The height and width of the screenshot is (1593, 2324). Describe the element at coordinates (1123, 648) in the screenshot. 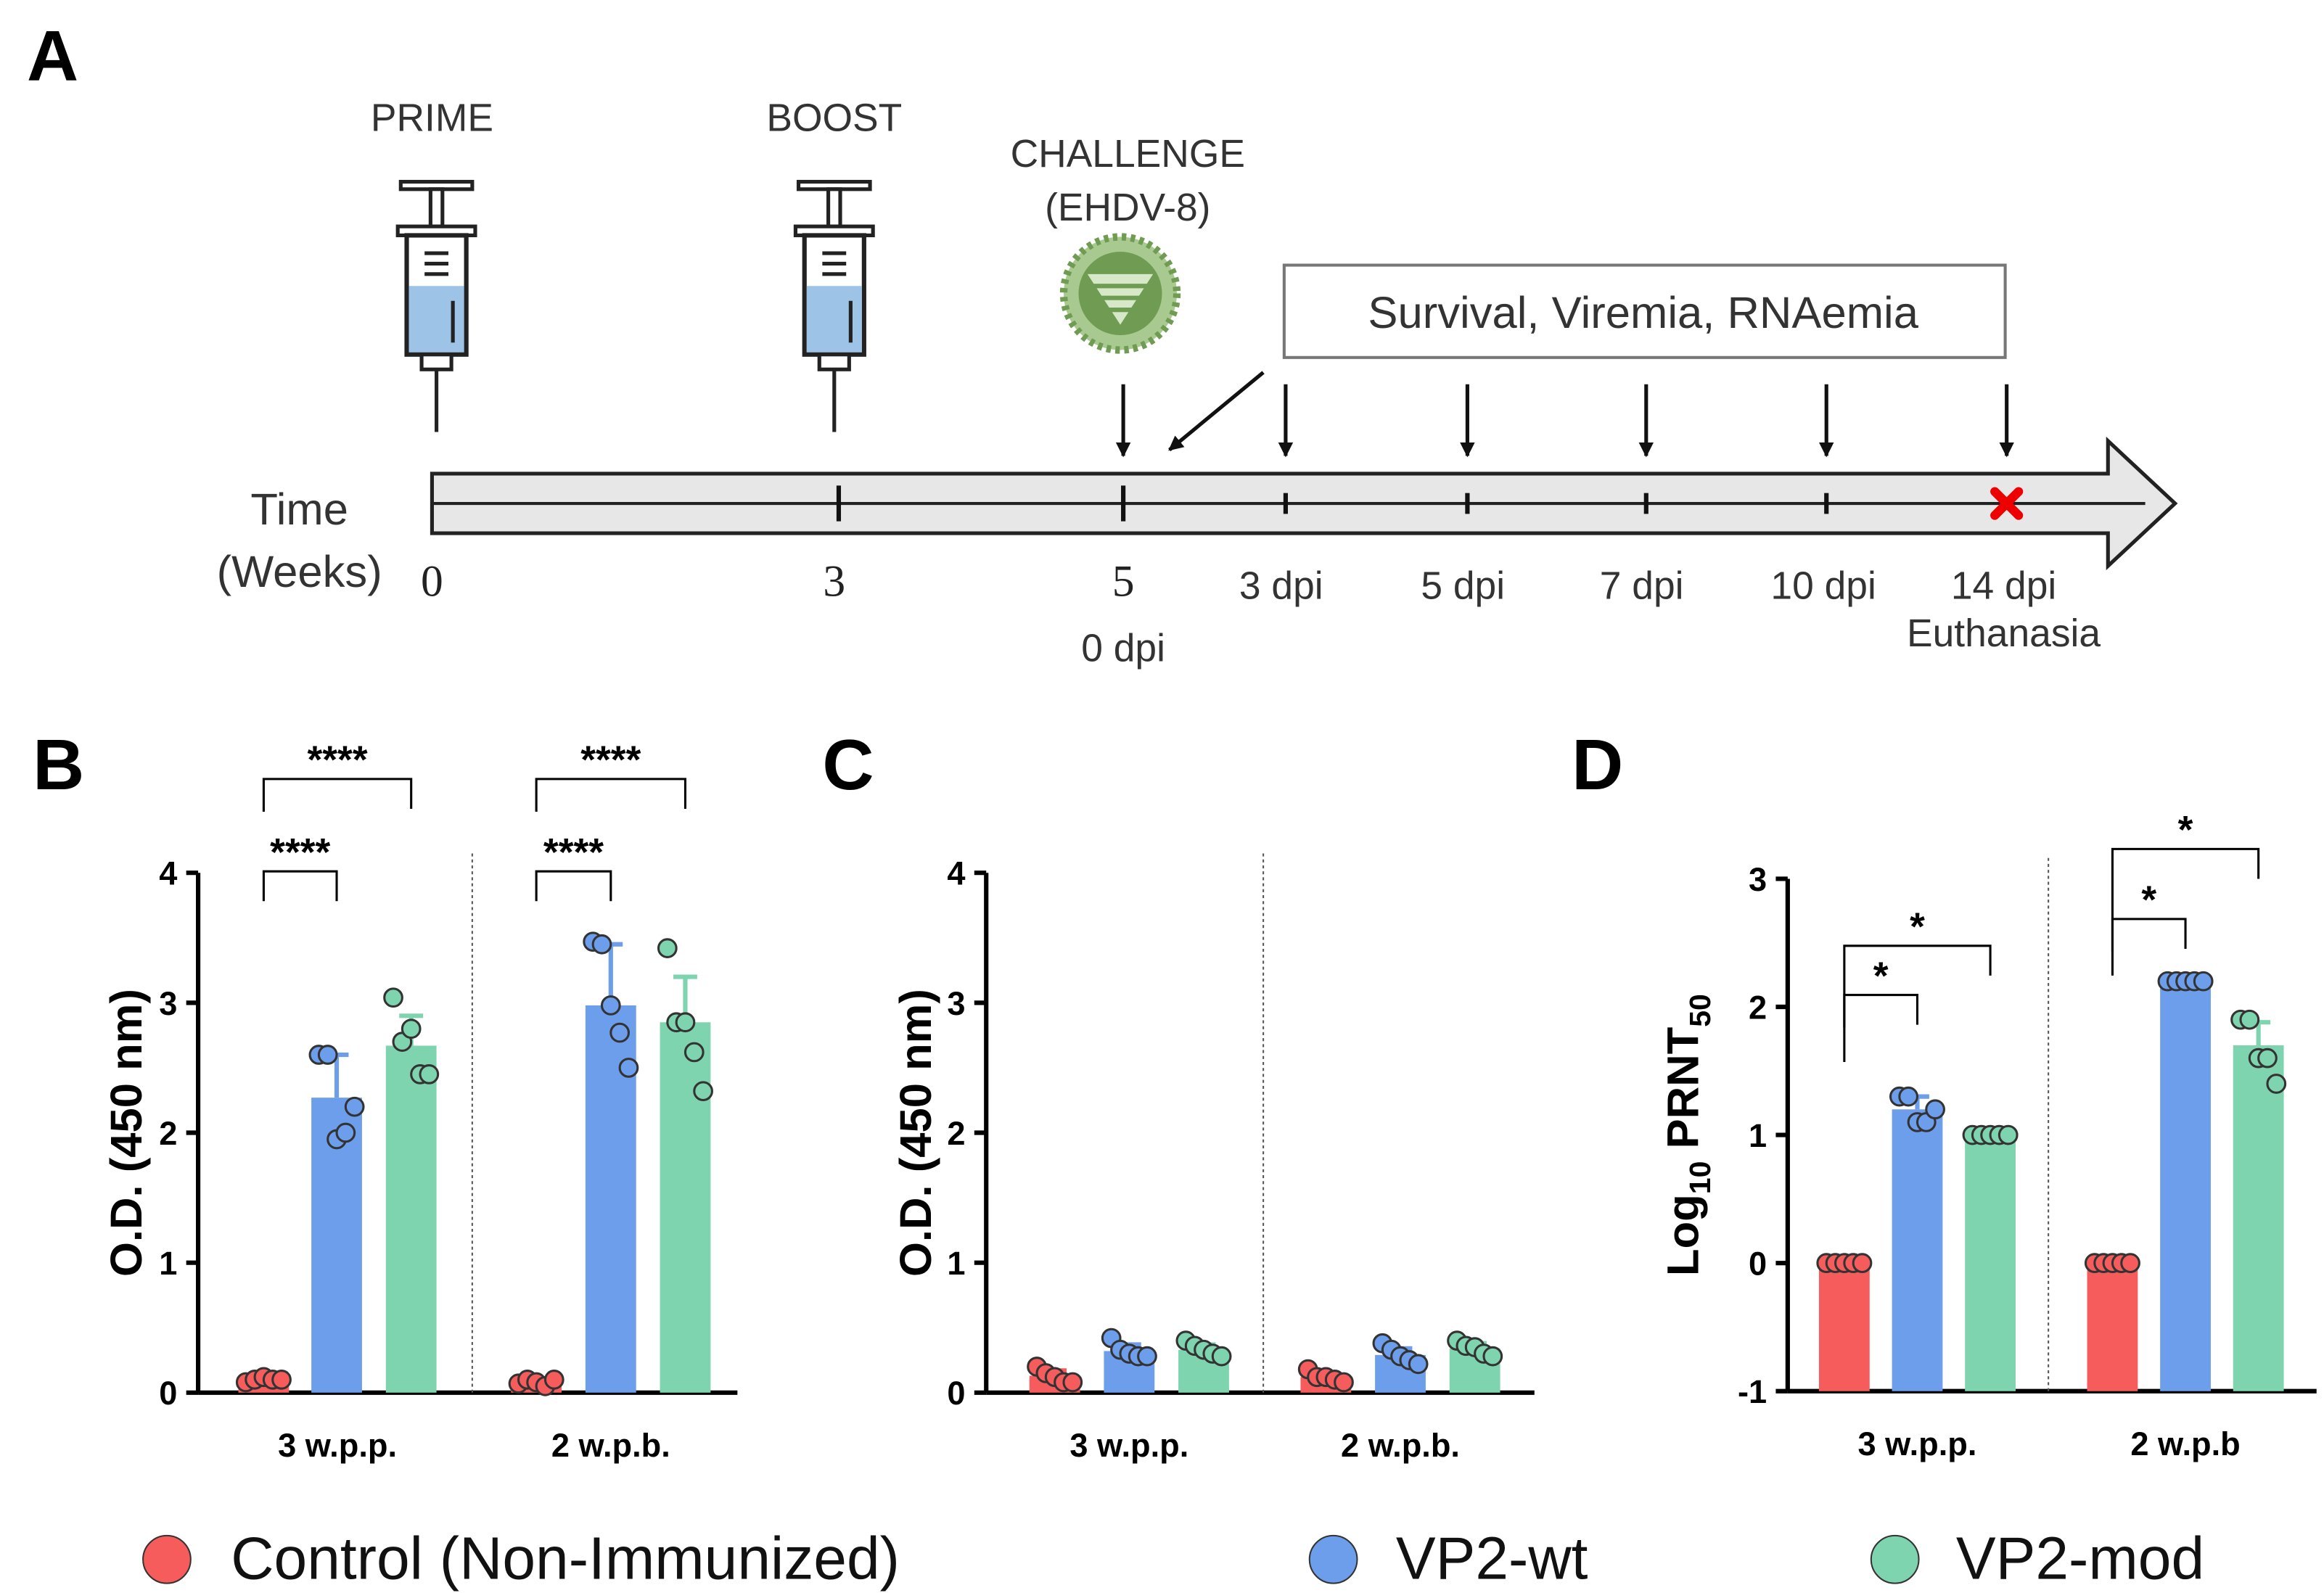

I see `dpi-label: 0 dpi` at that location.